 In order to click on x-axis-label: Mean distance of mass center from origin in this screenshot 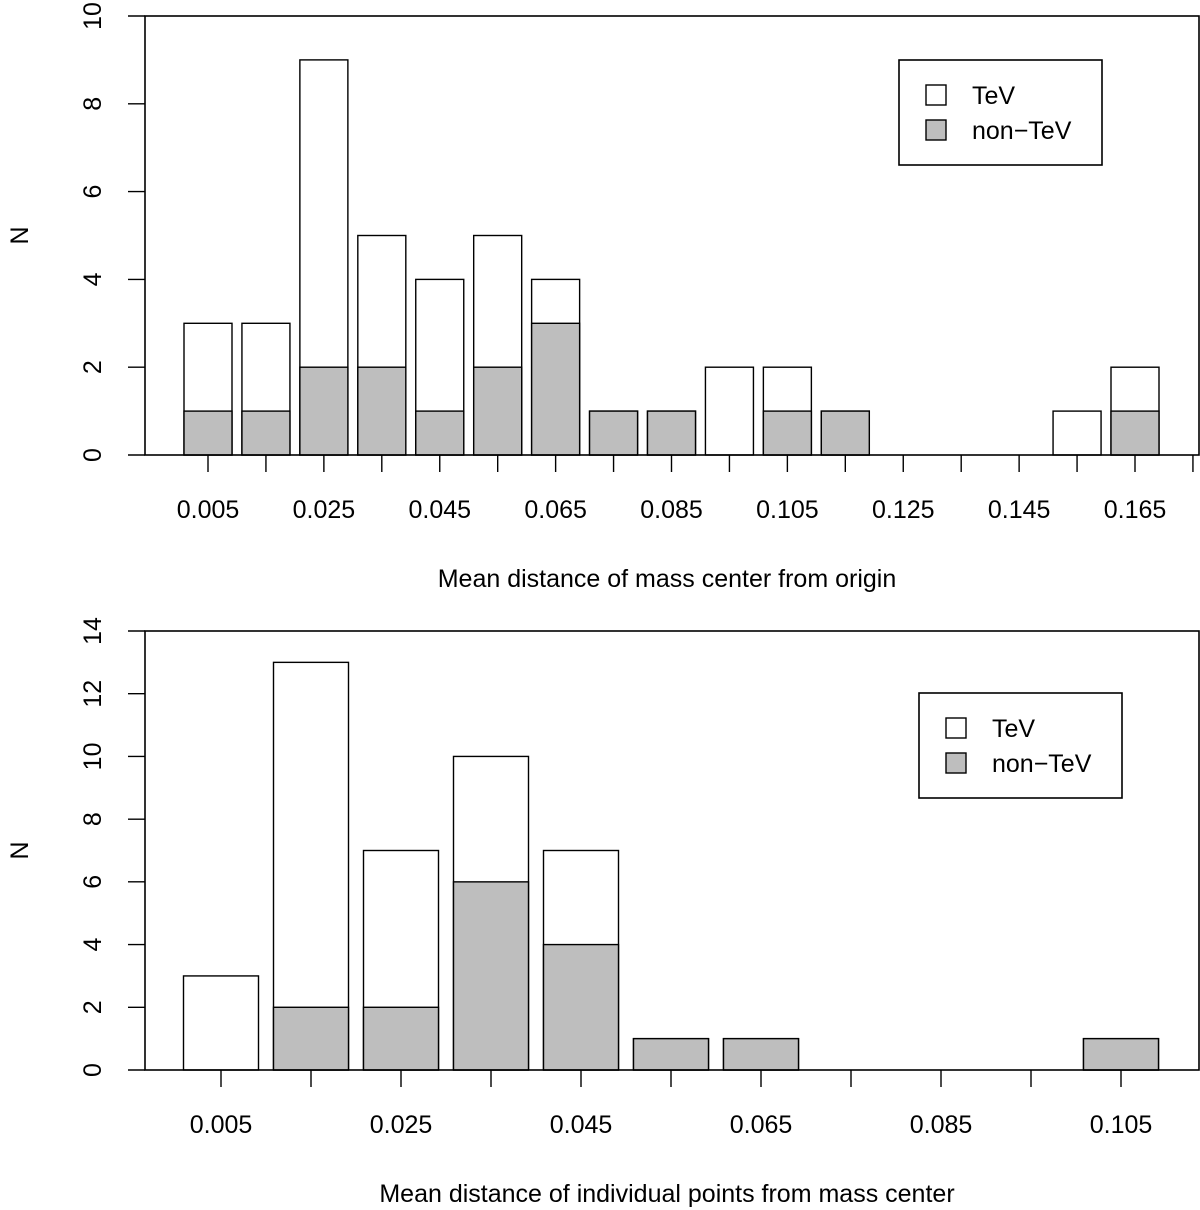, I will do `click(667, 579)`.